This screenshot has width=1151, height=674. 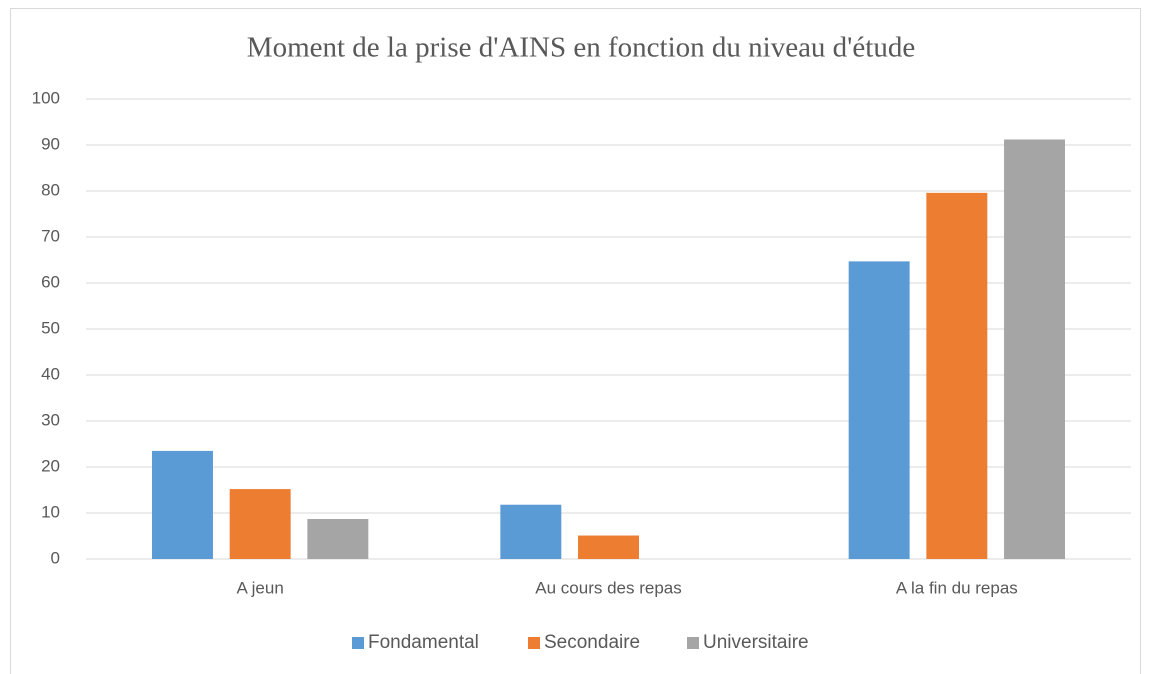 What do you see at coordinates (50, 511) in the screenshot?
I see `y-tick-label: 10` at bounding box center [50, 511].